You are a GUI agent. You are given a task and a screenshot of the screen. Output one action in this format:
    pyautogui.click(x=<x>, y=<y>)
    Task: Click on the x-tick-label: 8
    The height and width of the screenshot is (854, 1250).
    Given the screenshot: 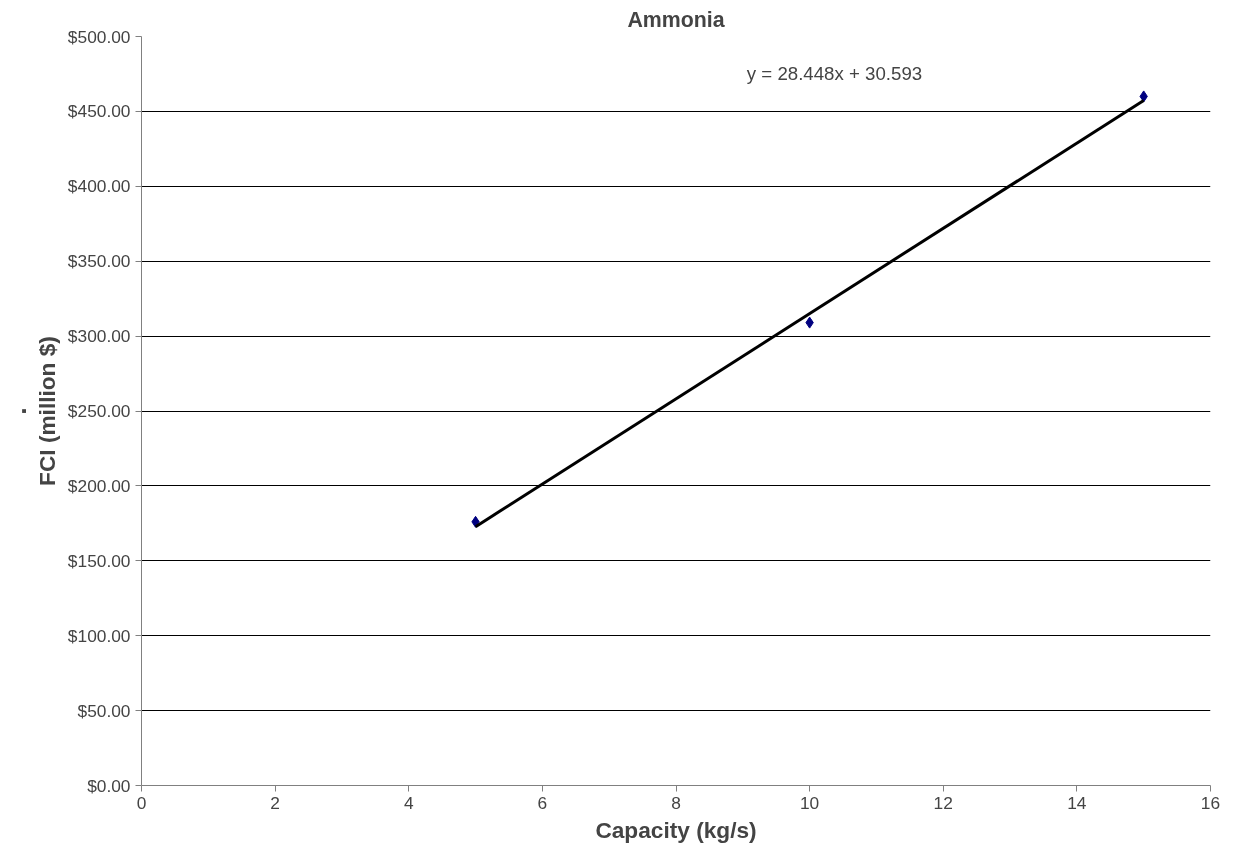 What is the action you would take?
    pyautogui.click(x=676, y=802)
    